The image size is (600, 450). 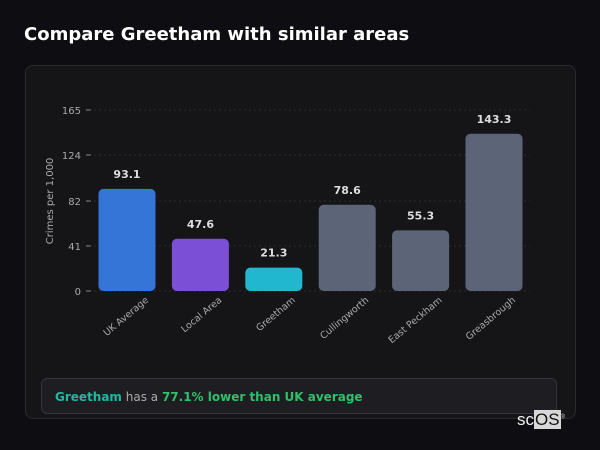 I want to click on bar-greasbrough, so click(x=494, y=212).